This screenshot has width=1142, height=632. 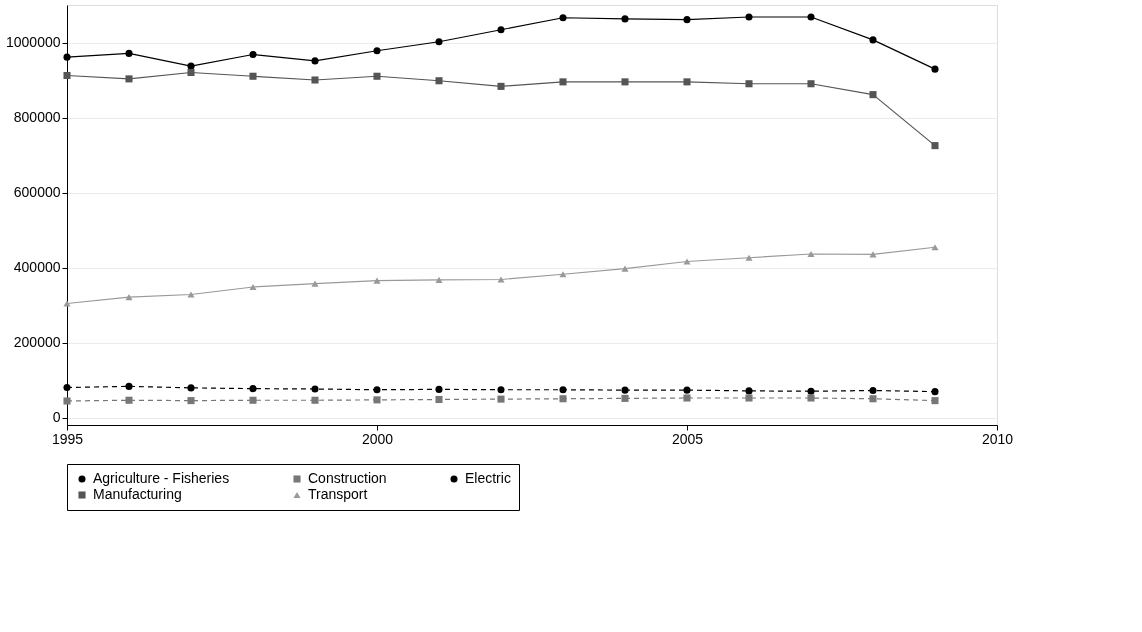 I want to click on legend-label: Manufacturing, so click(x=137, y=494).